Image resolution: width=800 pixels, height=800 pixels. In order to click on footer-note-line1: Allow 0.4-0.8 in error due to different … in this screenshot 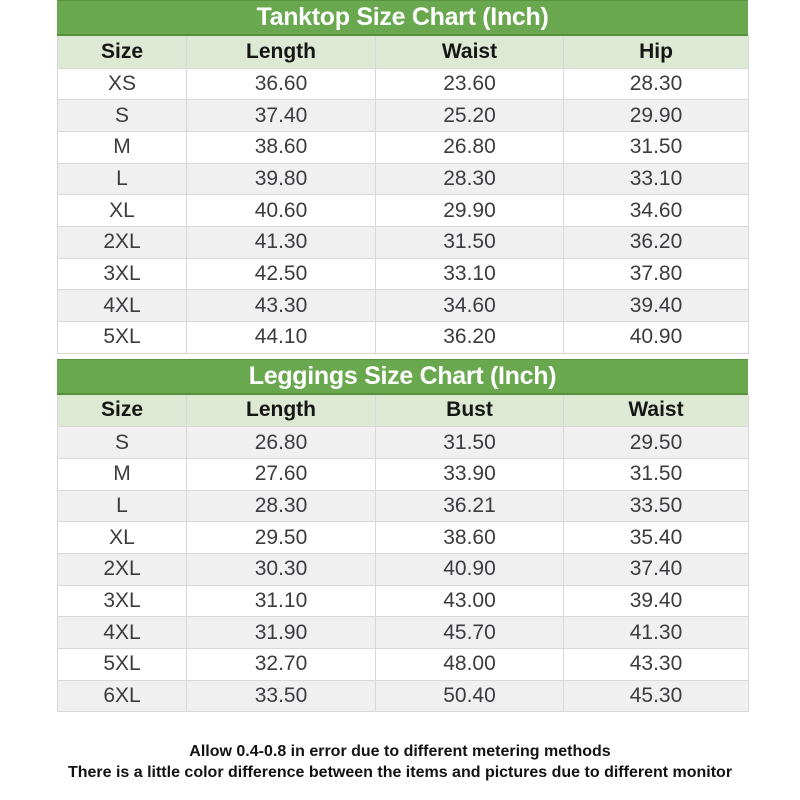, I will do `click(400, 752)`.